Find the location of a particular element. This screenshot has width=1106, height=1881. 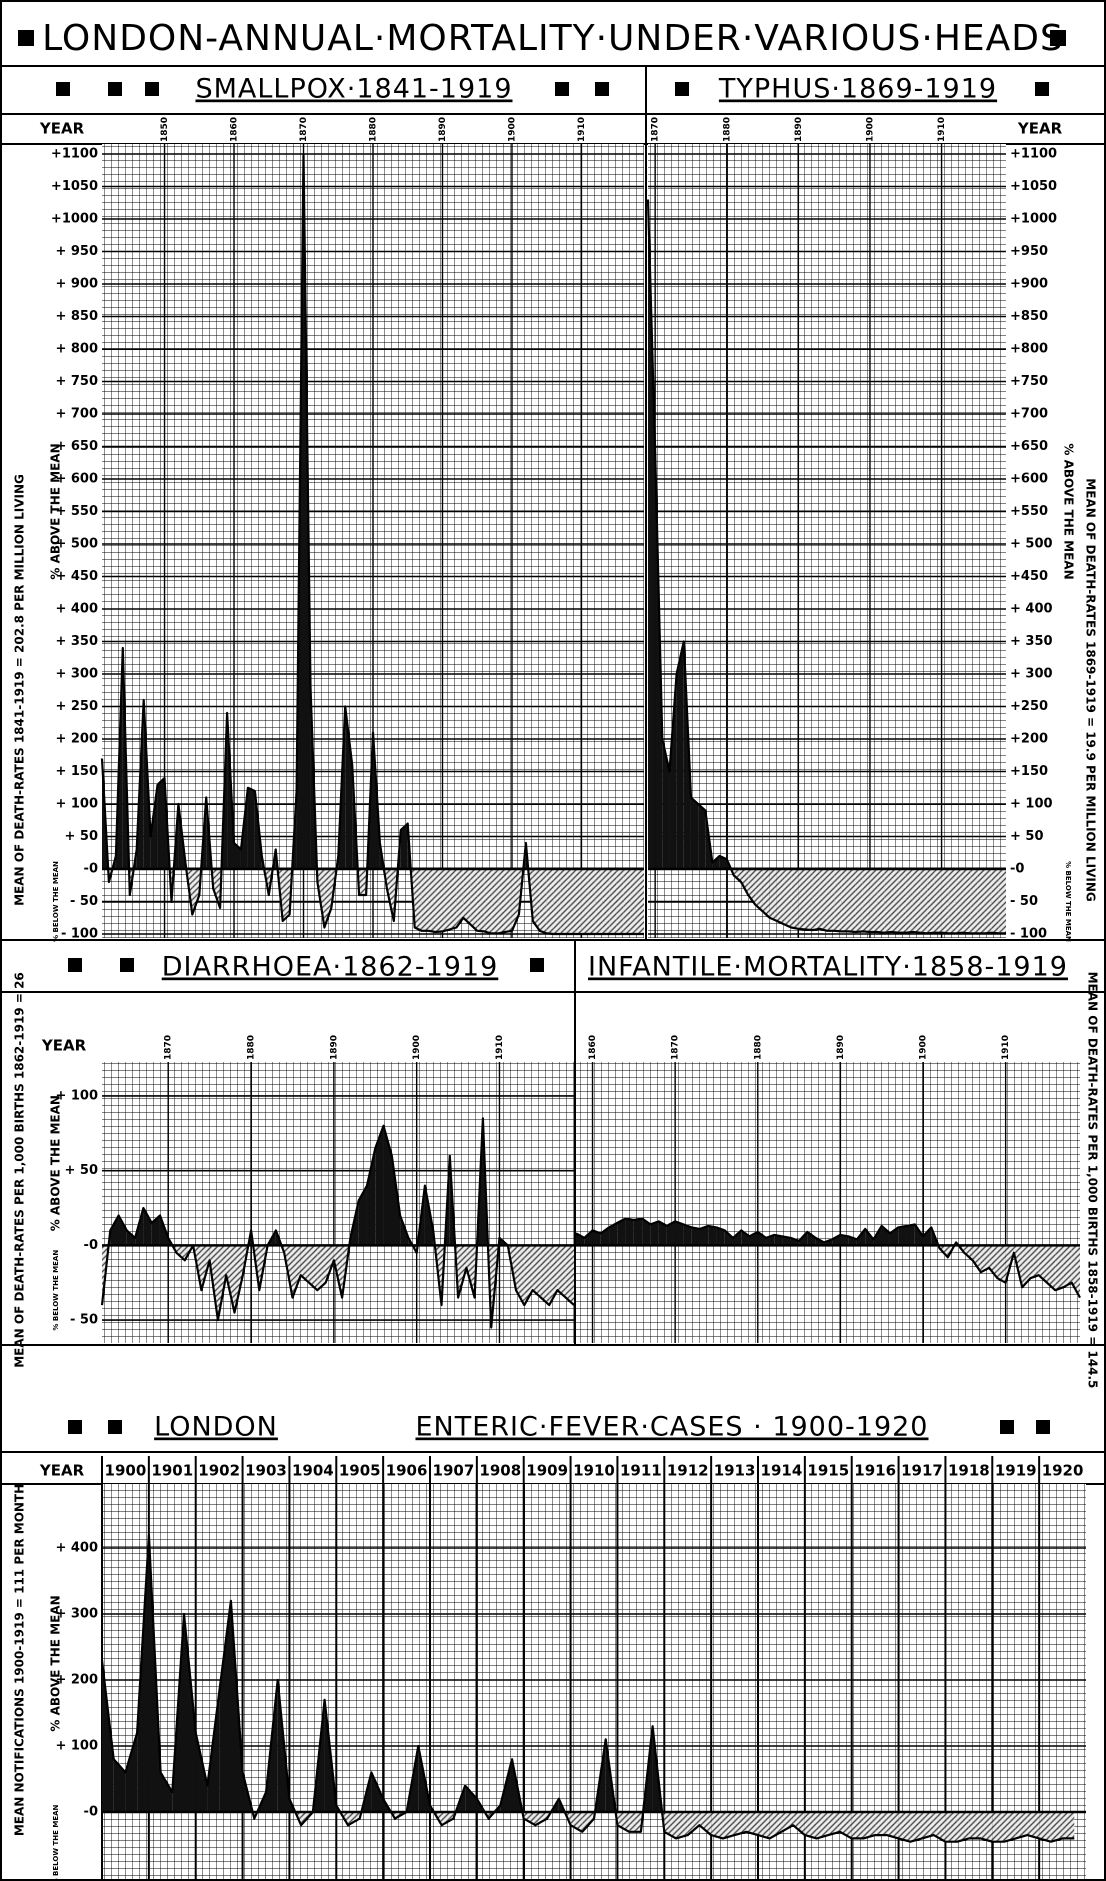

y-tick-label: + 450 is located at coordinates (76, 576).